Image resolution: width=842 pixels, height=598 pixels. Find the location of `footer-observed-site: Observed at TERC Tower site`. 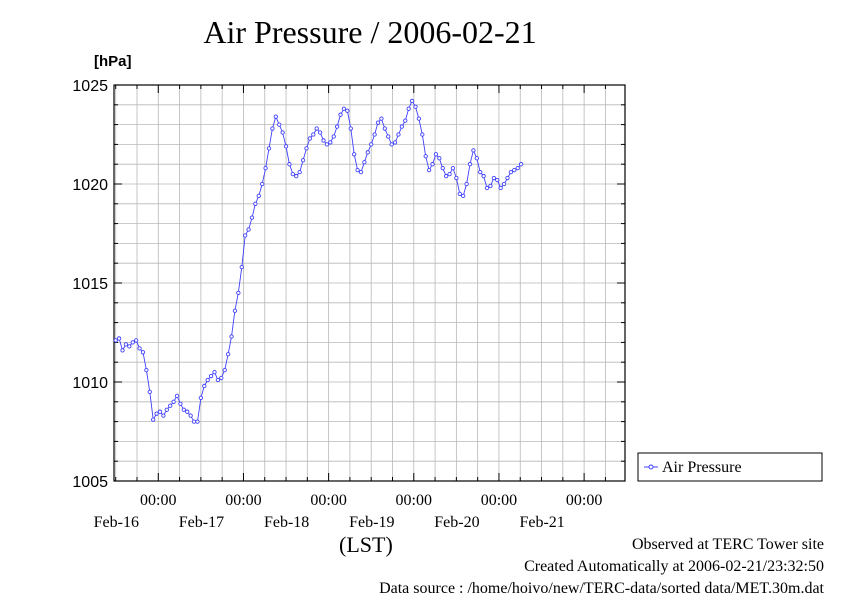

footer-observed-site: Observed at TERC Tower site is located at coordinates (727, 544).